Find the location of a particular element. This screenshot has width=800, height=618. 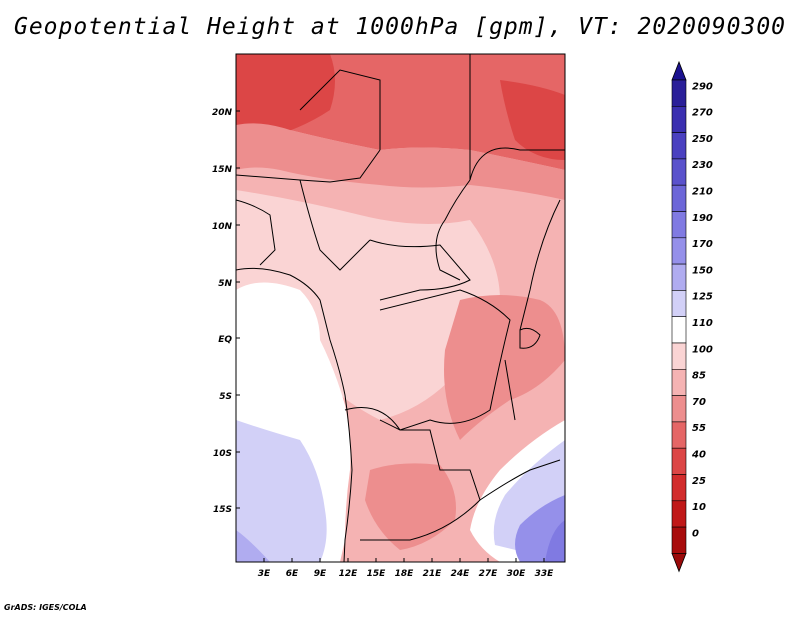

lat-labels: 20N 15N 10N 5N EQ 5S 10S 15S is located at coordinates (222, 311).